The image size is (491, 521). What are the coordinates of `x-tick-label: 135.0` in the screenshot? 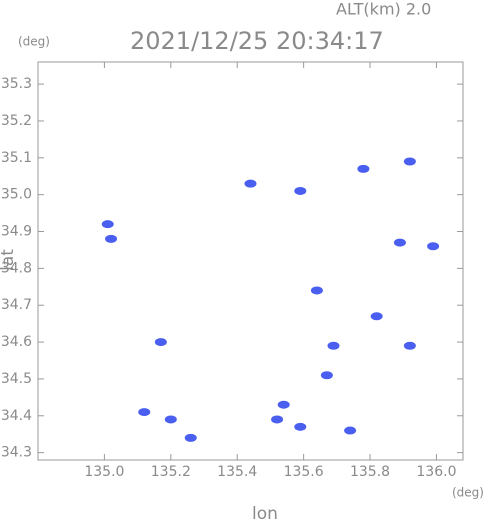 It's located at (104, 472).